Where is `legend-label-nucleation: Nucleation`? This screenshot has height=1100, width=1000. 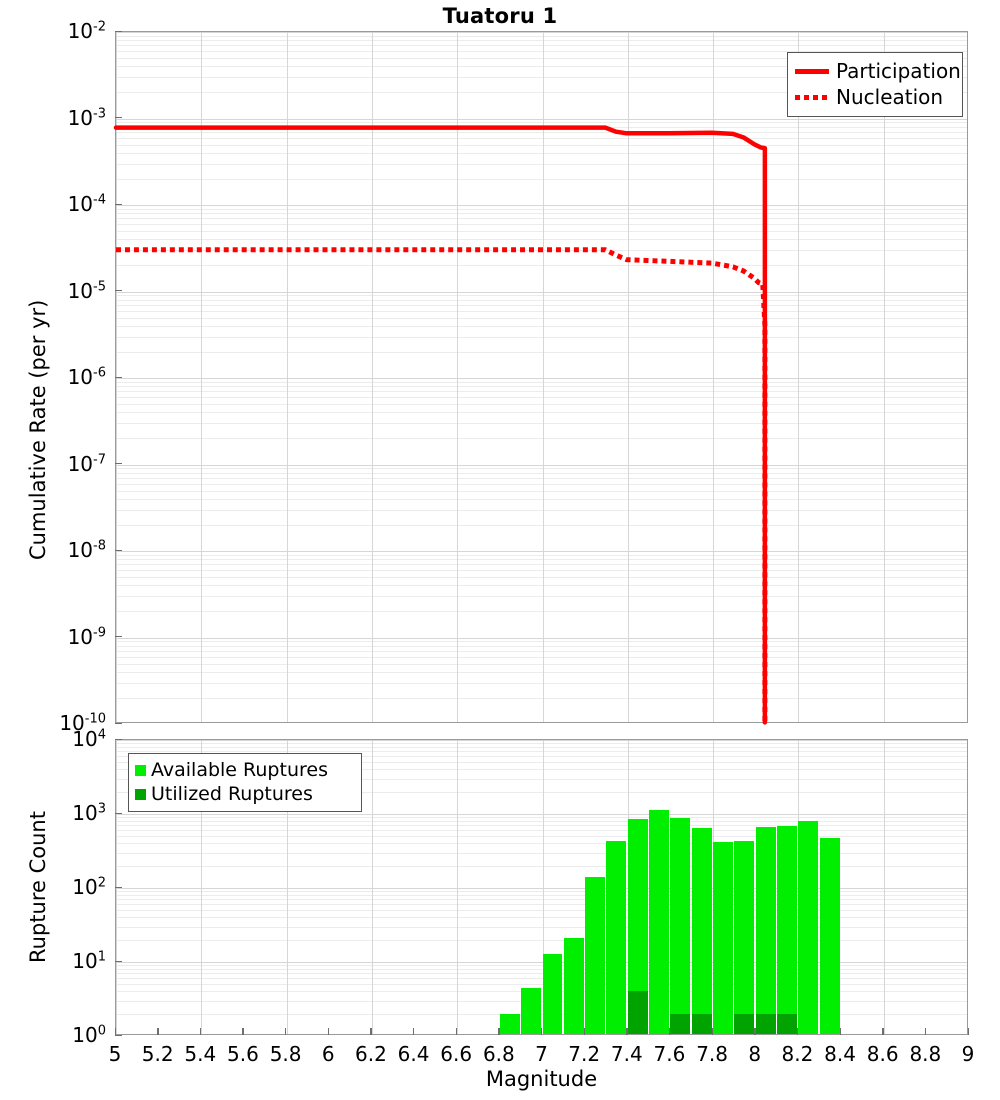 legend-label-nucleation: Nucleation is located at coordinates (890, 97).